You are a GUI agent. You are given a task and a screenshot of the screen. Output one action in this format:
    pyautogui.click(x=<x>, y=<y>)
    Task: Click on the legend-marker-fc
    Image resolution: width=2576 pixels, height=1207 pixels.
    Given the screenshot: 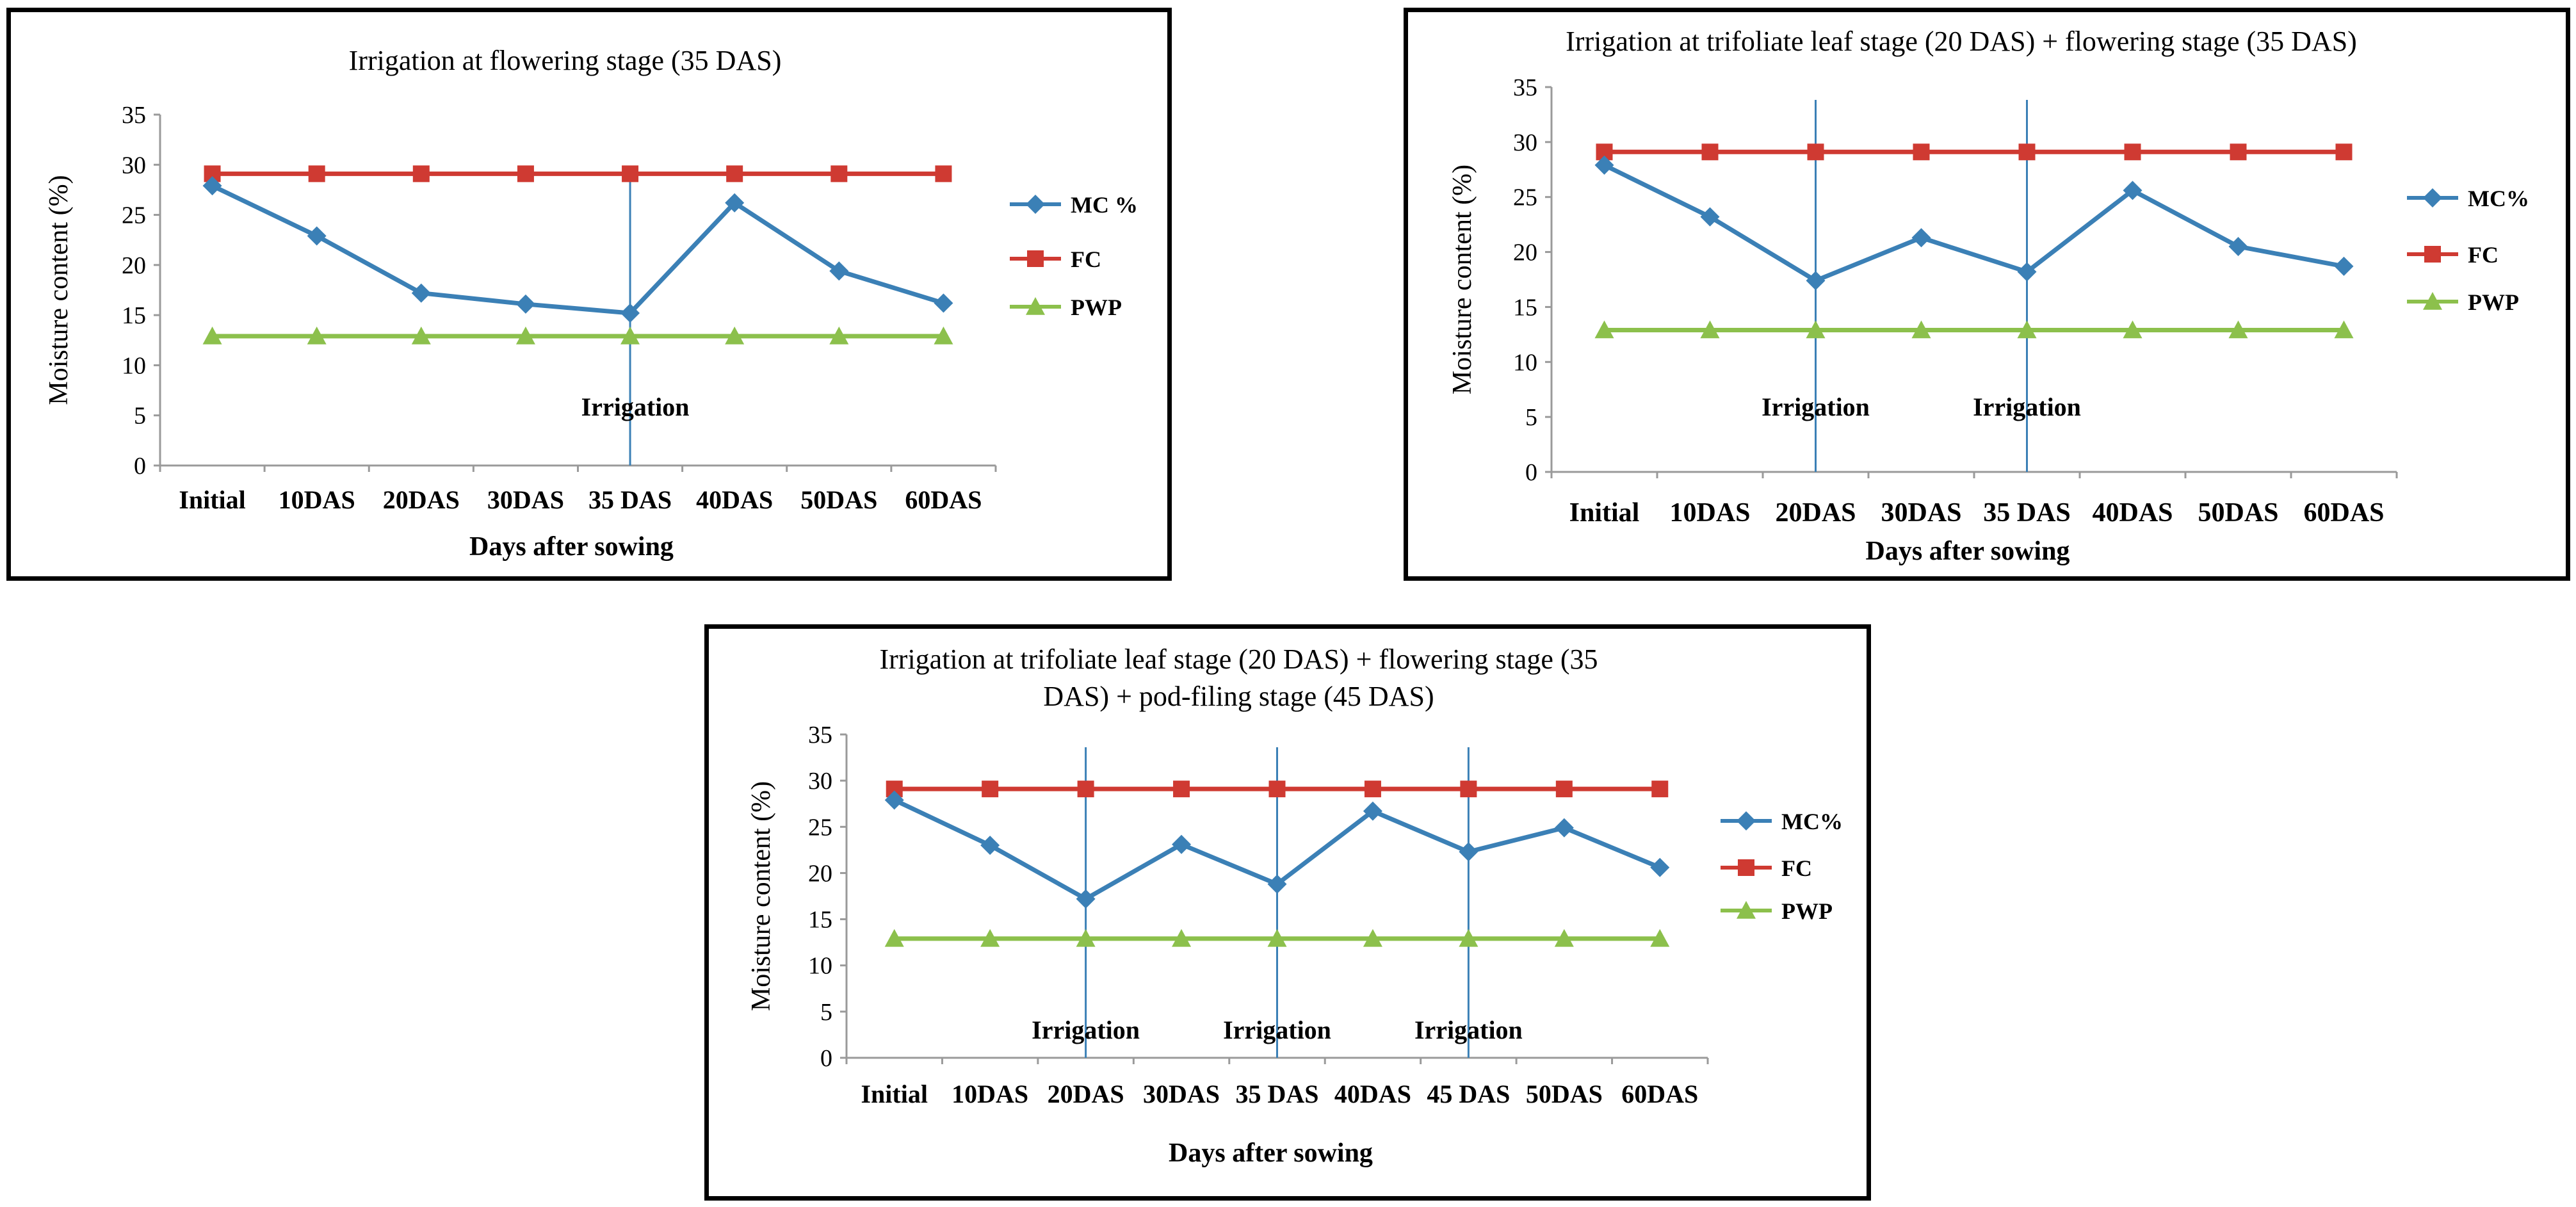 What is the action you would take?
    pyautogui.click(x=1746, y=867)
    